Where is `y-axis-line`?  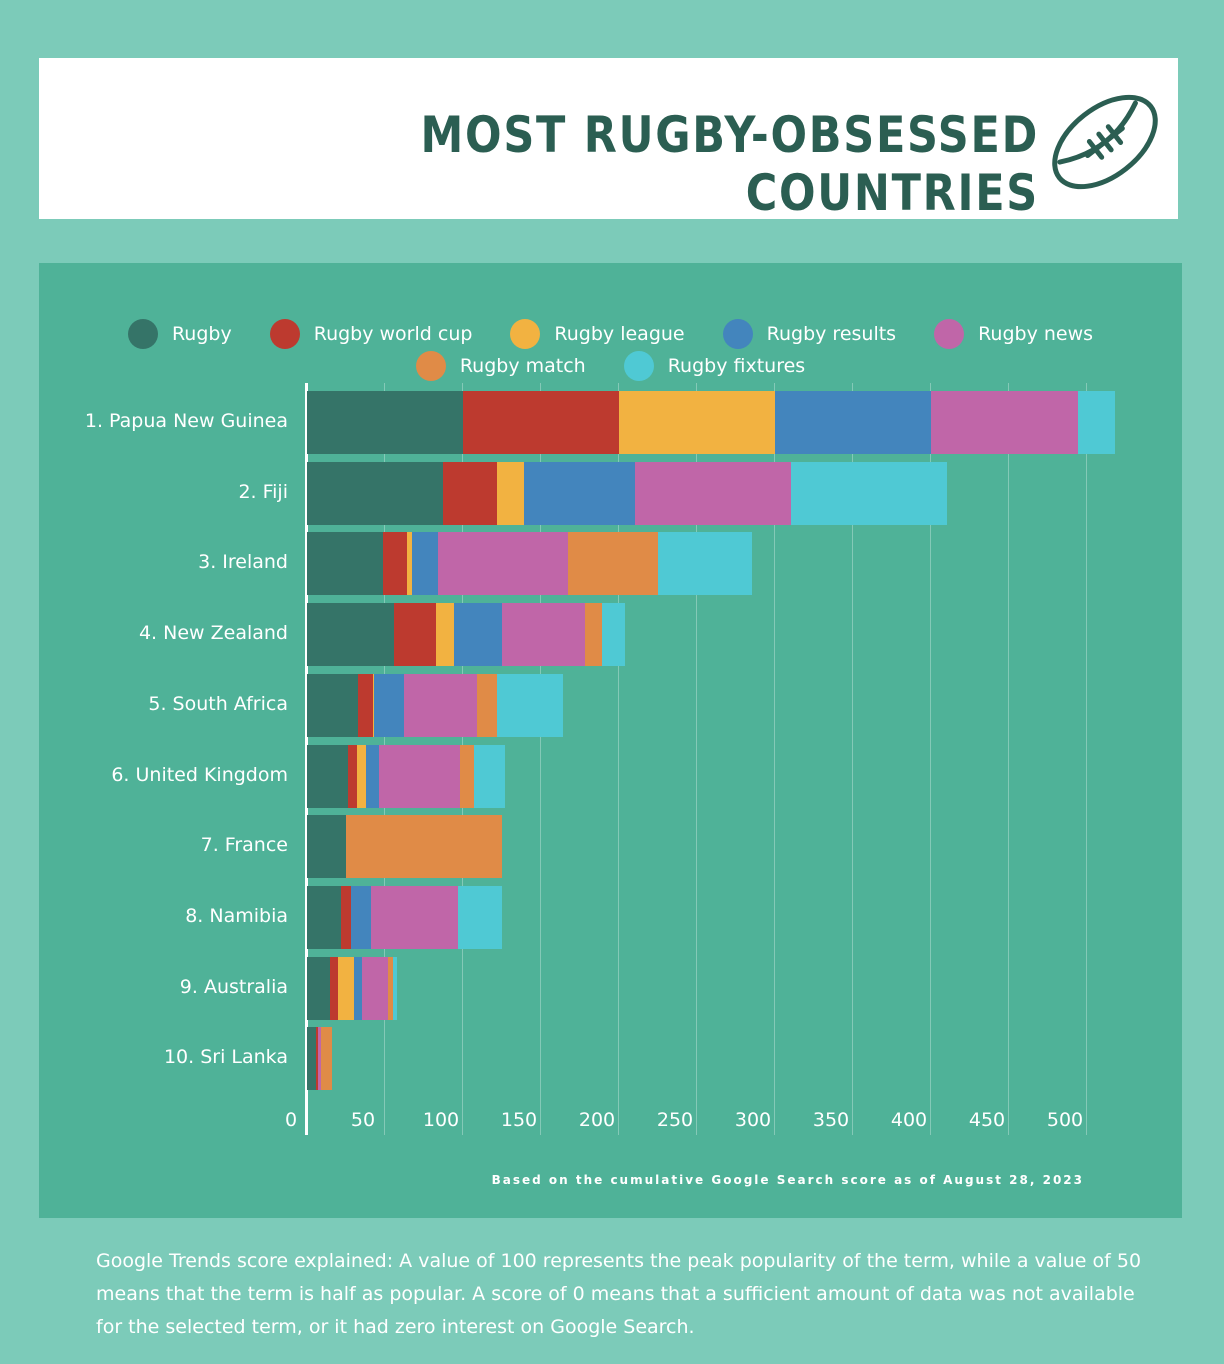
y-axis-line is located at coordinates (306, 759).